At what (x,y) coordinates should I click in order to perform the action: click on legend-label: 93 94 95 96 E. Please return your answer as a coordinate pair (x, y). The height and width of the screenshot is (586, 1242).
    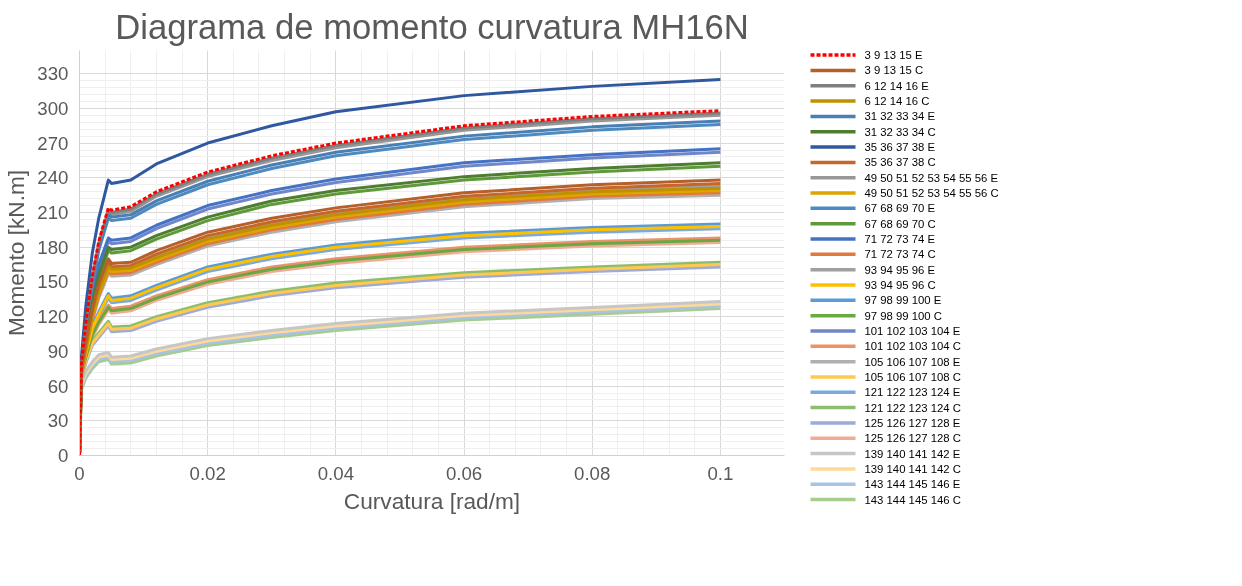
    Looking at the image, I should click on (900, 269).